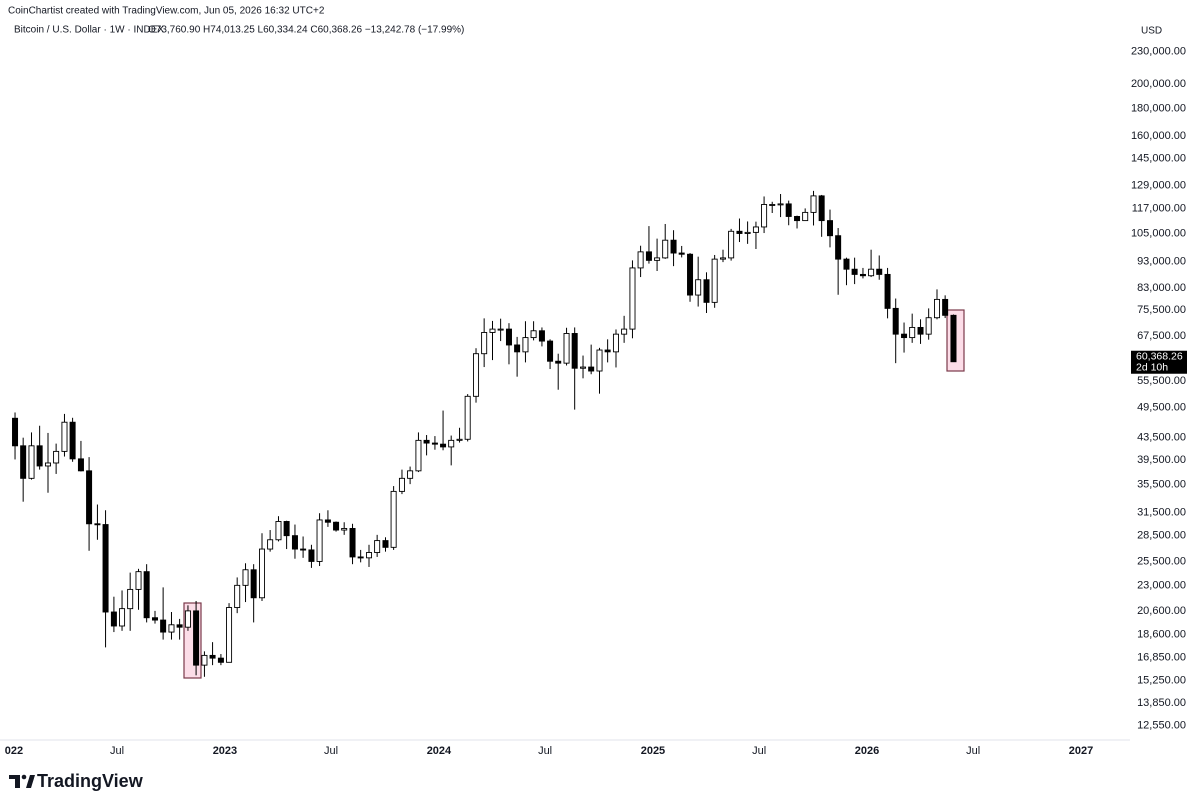  Describe the element at coordinates (1158, 108) in the screenshot. I see `y-tick-label: 180,000.00` at that location.